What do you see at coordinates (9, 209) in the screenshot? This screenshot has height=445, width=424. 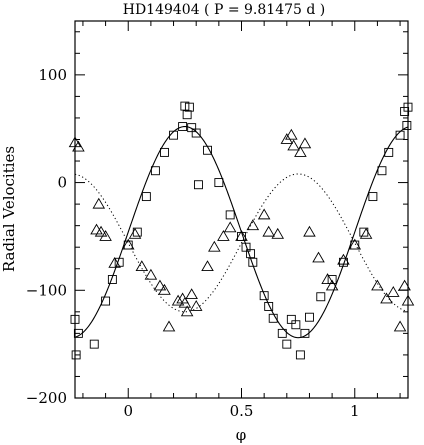 I see `y-axis-label: Radial Velocities` at bounding box center [9, 209].